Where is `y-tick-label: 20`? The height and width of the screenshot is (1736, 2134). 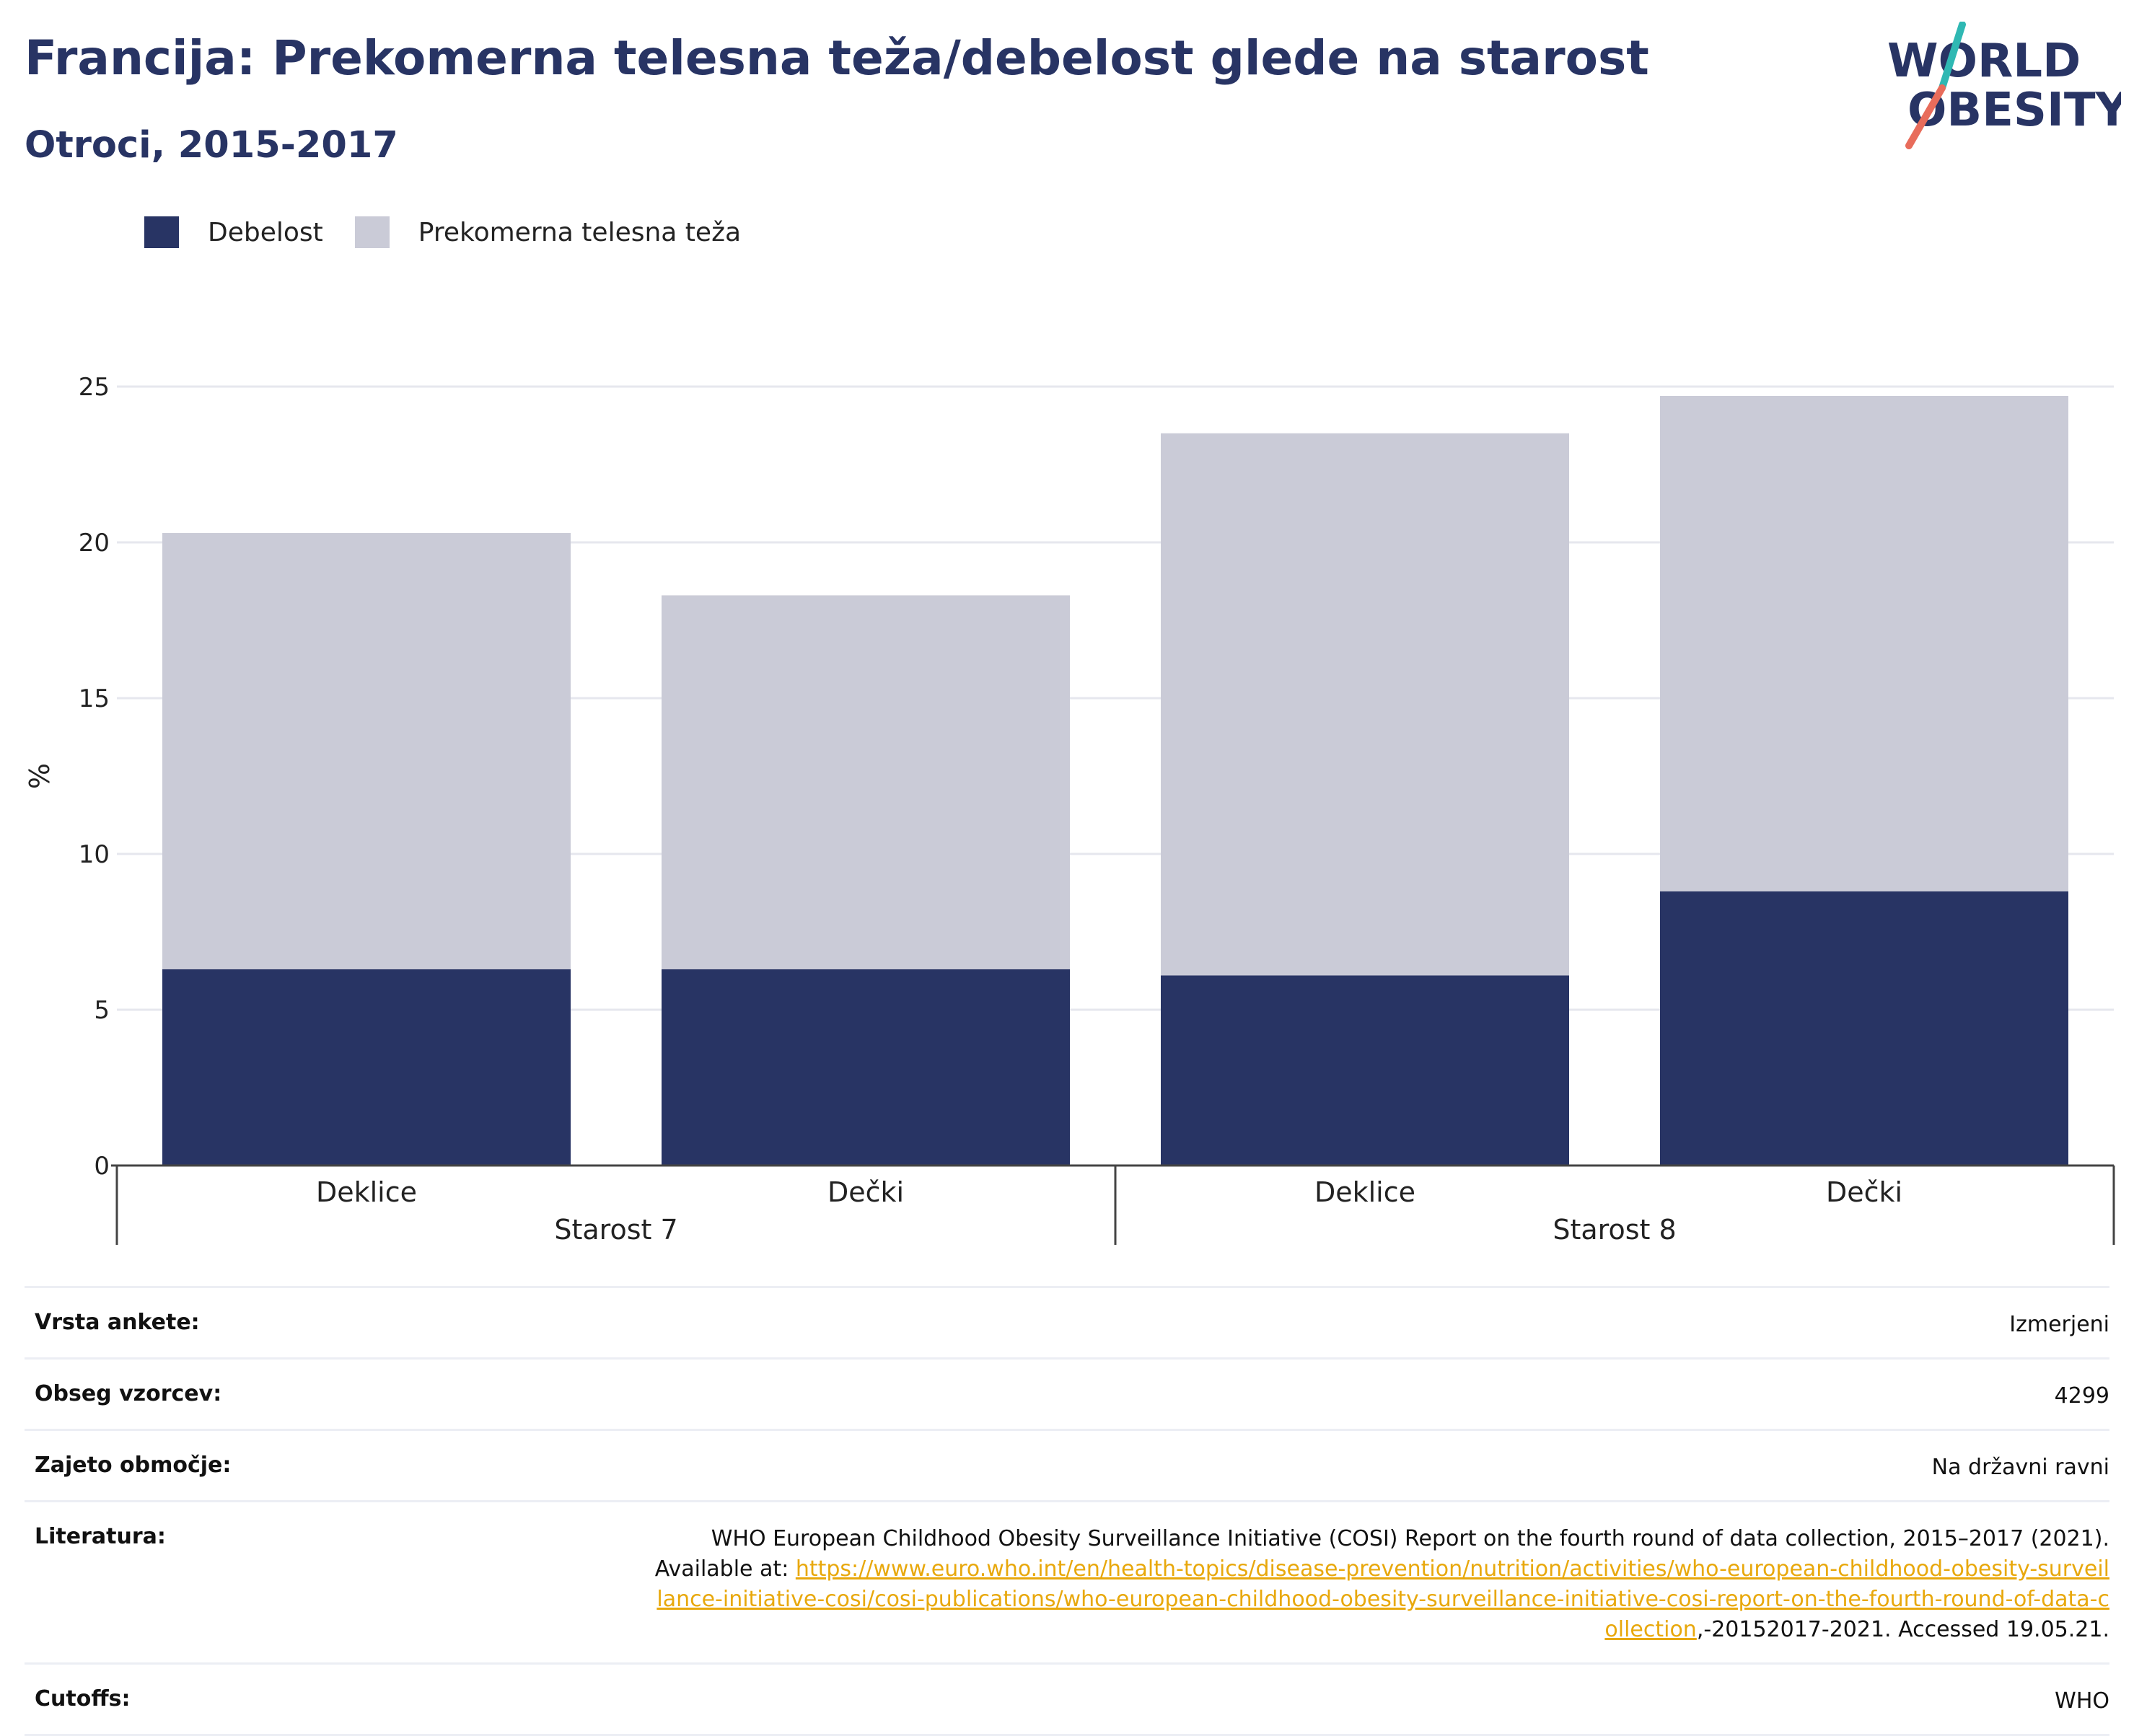
y-tick-label: 20 is located at coordinates (94, 543).